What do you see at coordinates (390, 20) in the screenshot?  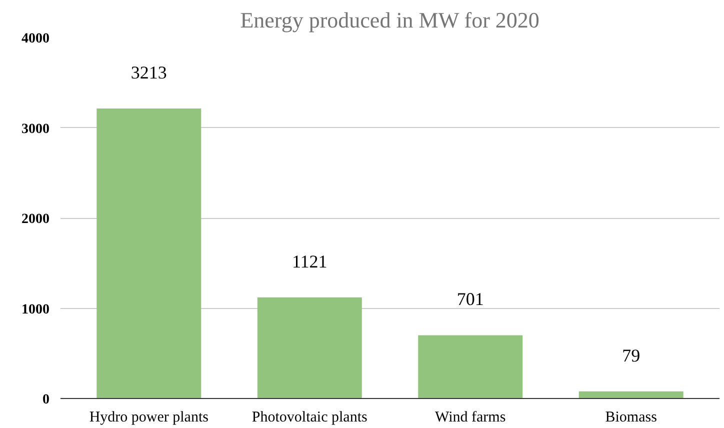 I see `chart-title: Energy produced in MW for 2020` at bounding box center [390, 20].